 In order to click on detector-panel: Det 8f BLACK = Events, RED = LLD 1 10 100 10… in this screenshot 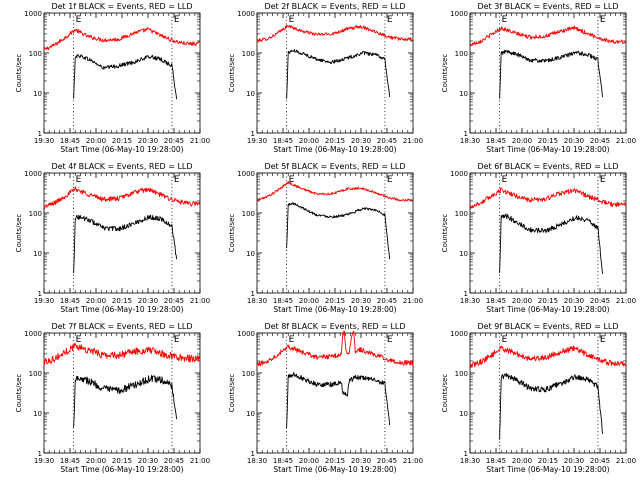, I will do `click(325, 398)`.